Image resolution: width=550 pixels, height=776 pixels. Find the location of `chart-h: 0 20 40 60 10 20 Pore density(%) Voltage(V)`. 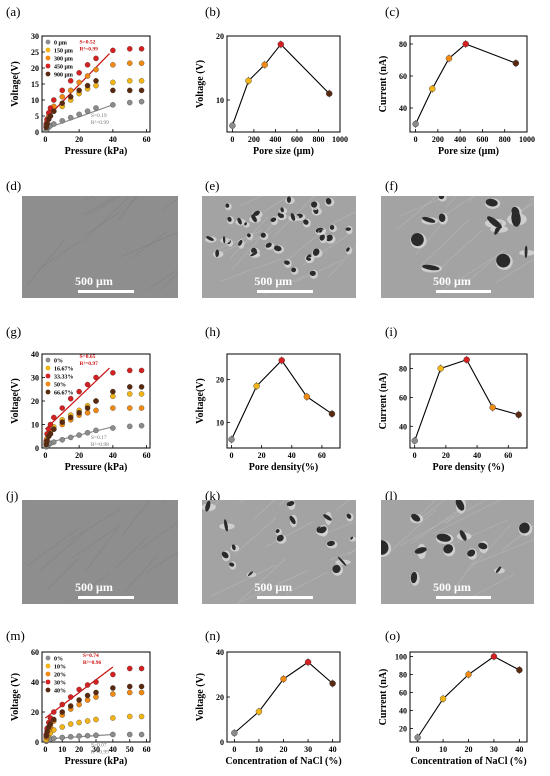

chart-h: 0 20 40 60 10 20 Pore density(%) Voltage(V) is located at coordinates (268, 413).